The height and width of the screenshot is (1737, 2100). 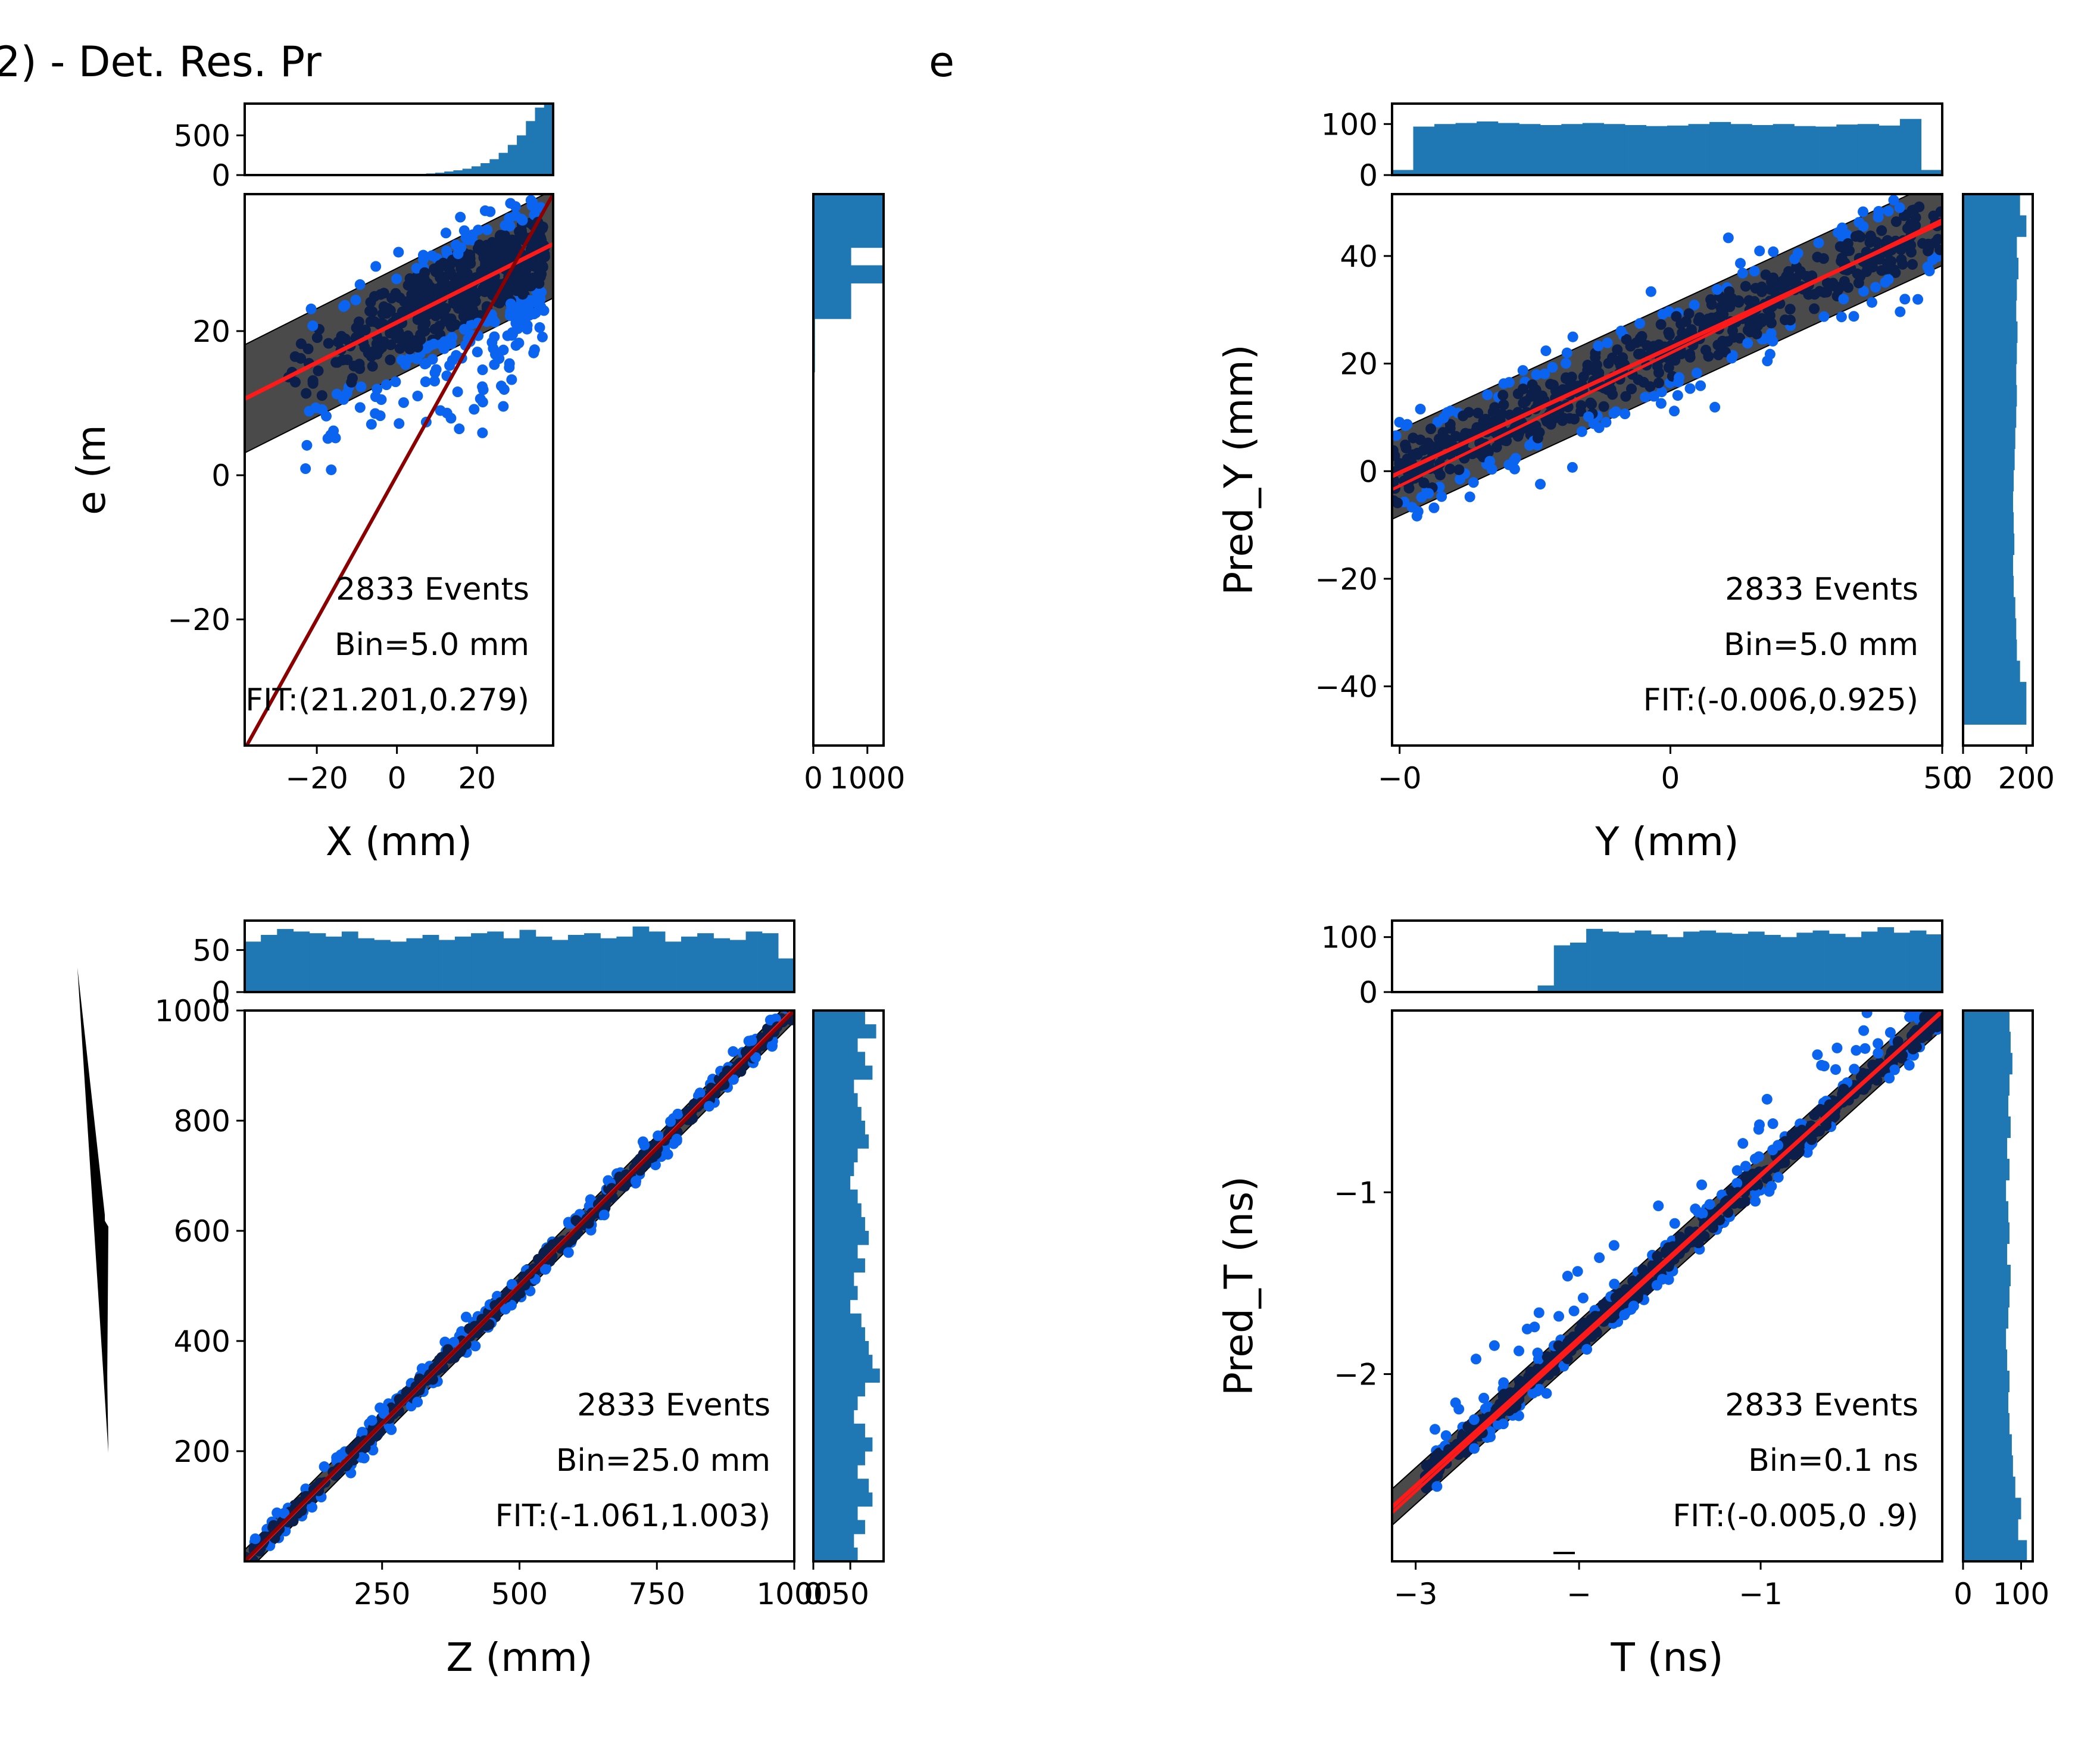 What do you see at coordinates (1667, 1263) in the screenshot?
I see `fit-line-secondary` at bounding box center [1667, 1263].